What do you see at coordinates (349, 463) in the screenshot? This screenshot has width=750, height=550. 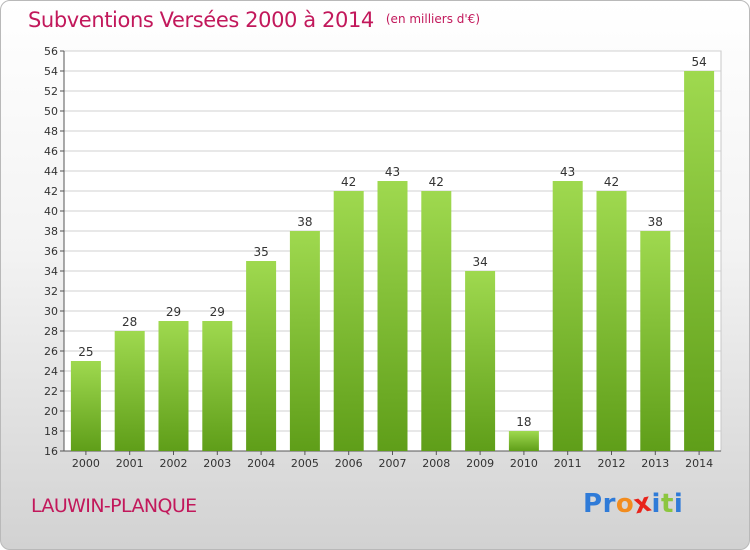 I see `x-tick-label: 2006` at bounding box center [349, 463].